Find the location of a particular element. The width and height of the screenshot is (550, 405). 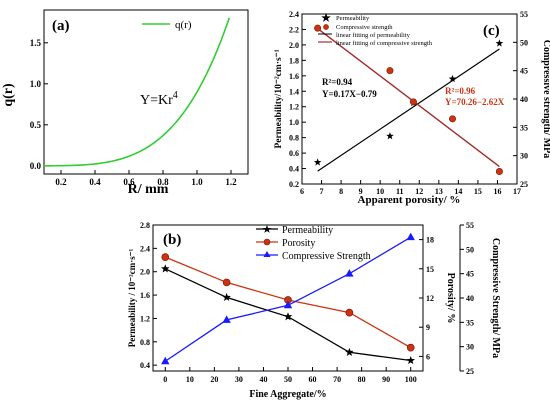

panel-b-legend-strength: Compressive Strength is located at coordinates (326, 256).